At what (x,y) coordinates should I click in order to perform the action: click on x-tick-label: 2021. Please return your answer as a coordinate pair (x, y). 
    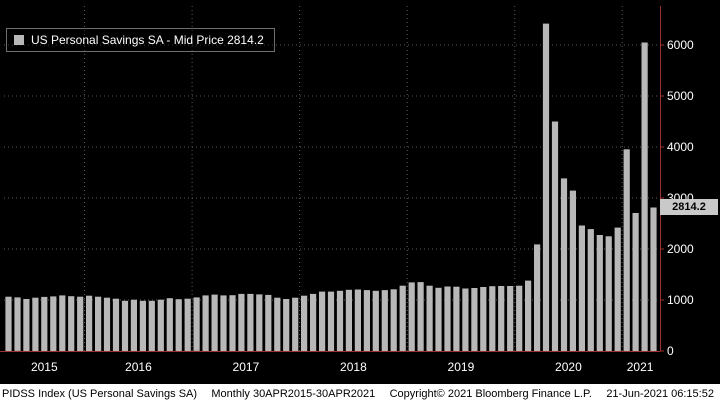
    Looking at the image, I should click on (640, 367).